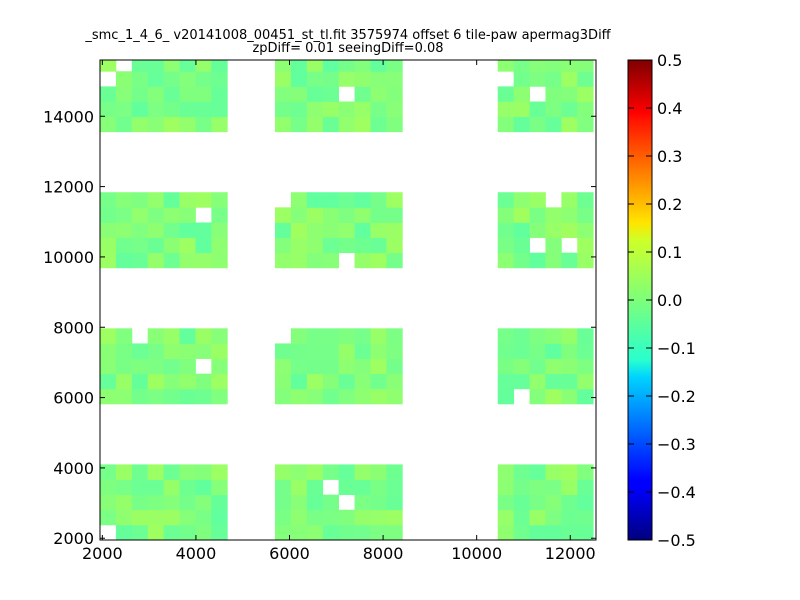 Image resolution: width=800 pixels, height=600 pixels. What do you see at coordinates (570, 553) in the screenshot?
I see `x-tick-label: 12000` at bounding box center [570, 553].